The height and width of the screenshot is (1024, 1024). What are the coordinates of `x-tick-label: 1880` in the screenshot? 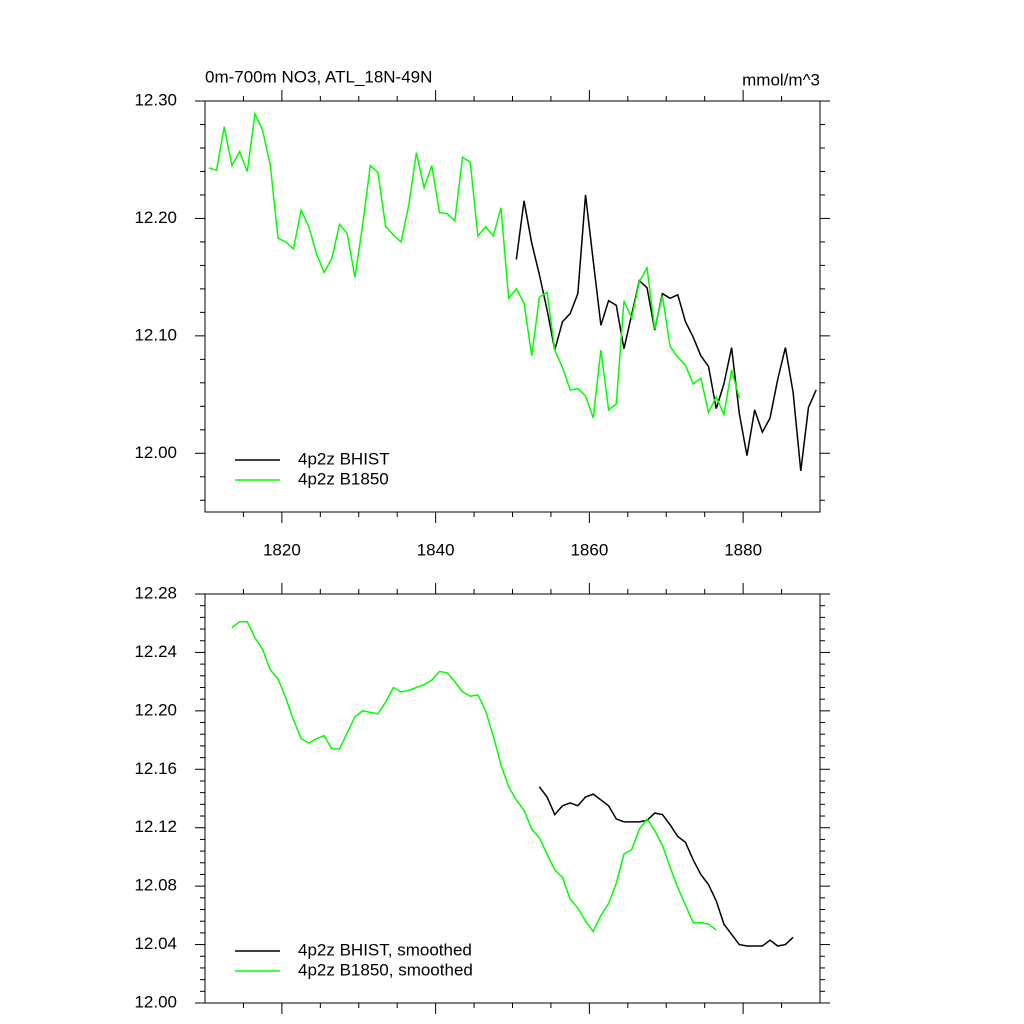 It's located at (743, 549).